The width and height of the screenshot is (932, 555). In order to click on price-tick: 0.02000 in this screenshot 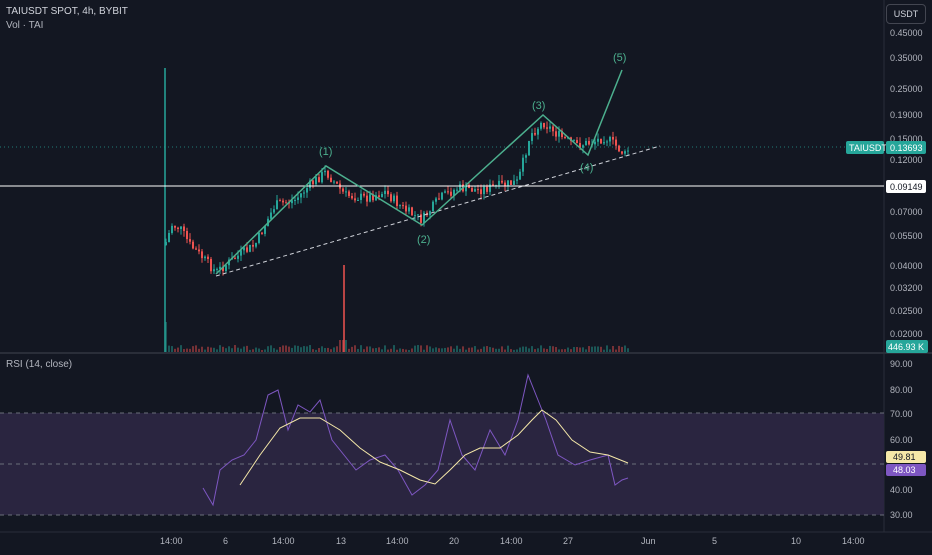, I will do `click(906, 334)`.